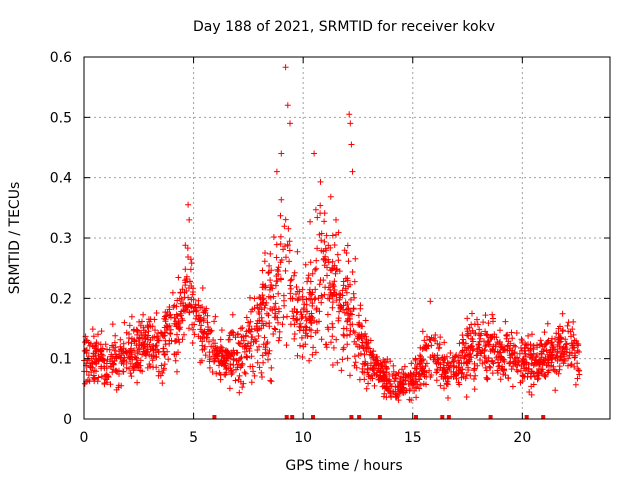 This screenshot has height=480, width=640. Describe the element at coordinates (67, 420) in the screenshot. I see `y-tick-label: 0` at that location.